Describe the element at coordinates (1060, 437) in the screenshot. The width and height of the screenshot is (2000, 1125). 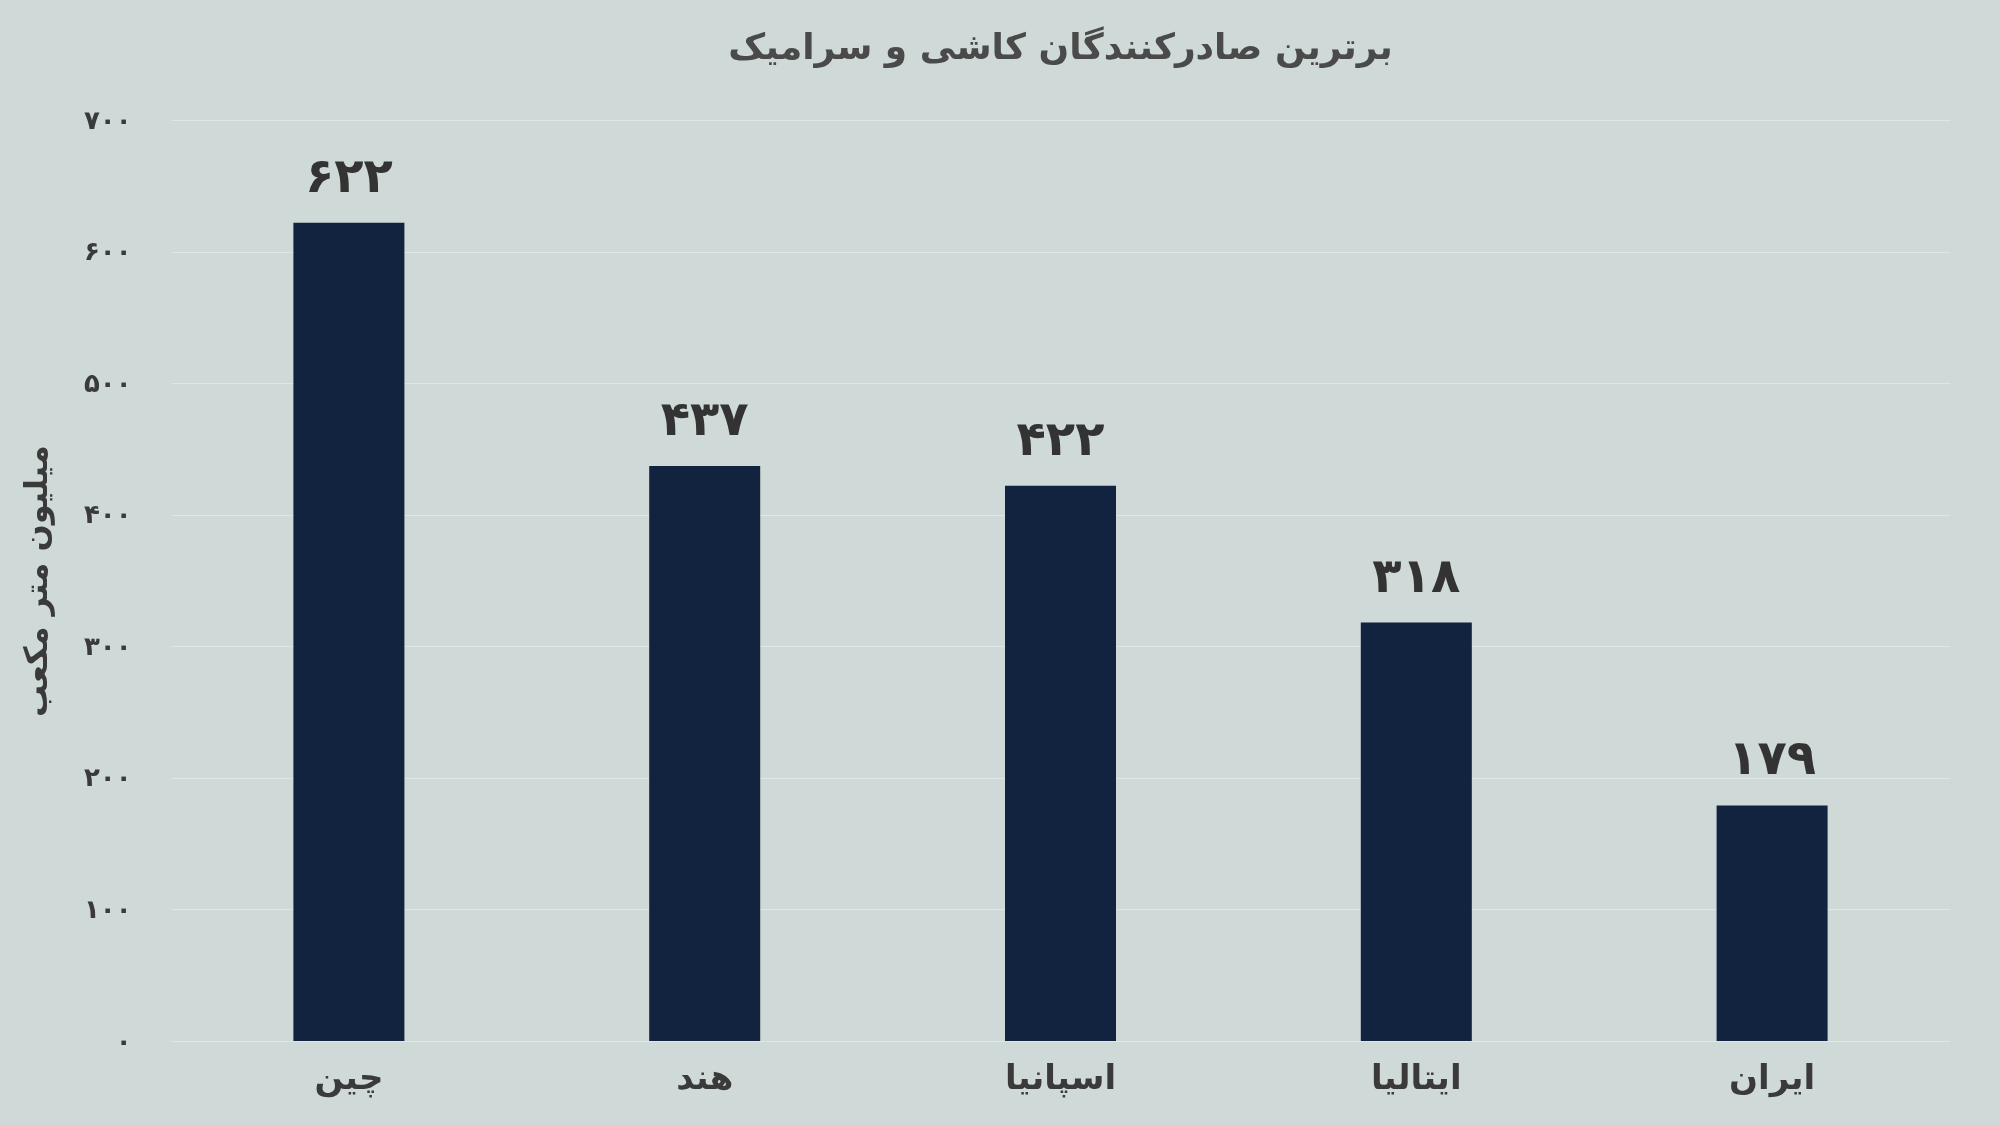
I see `data-label: ۴۲۲` at that location.